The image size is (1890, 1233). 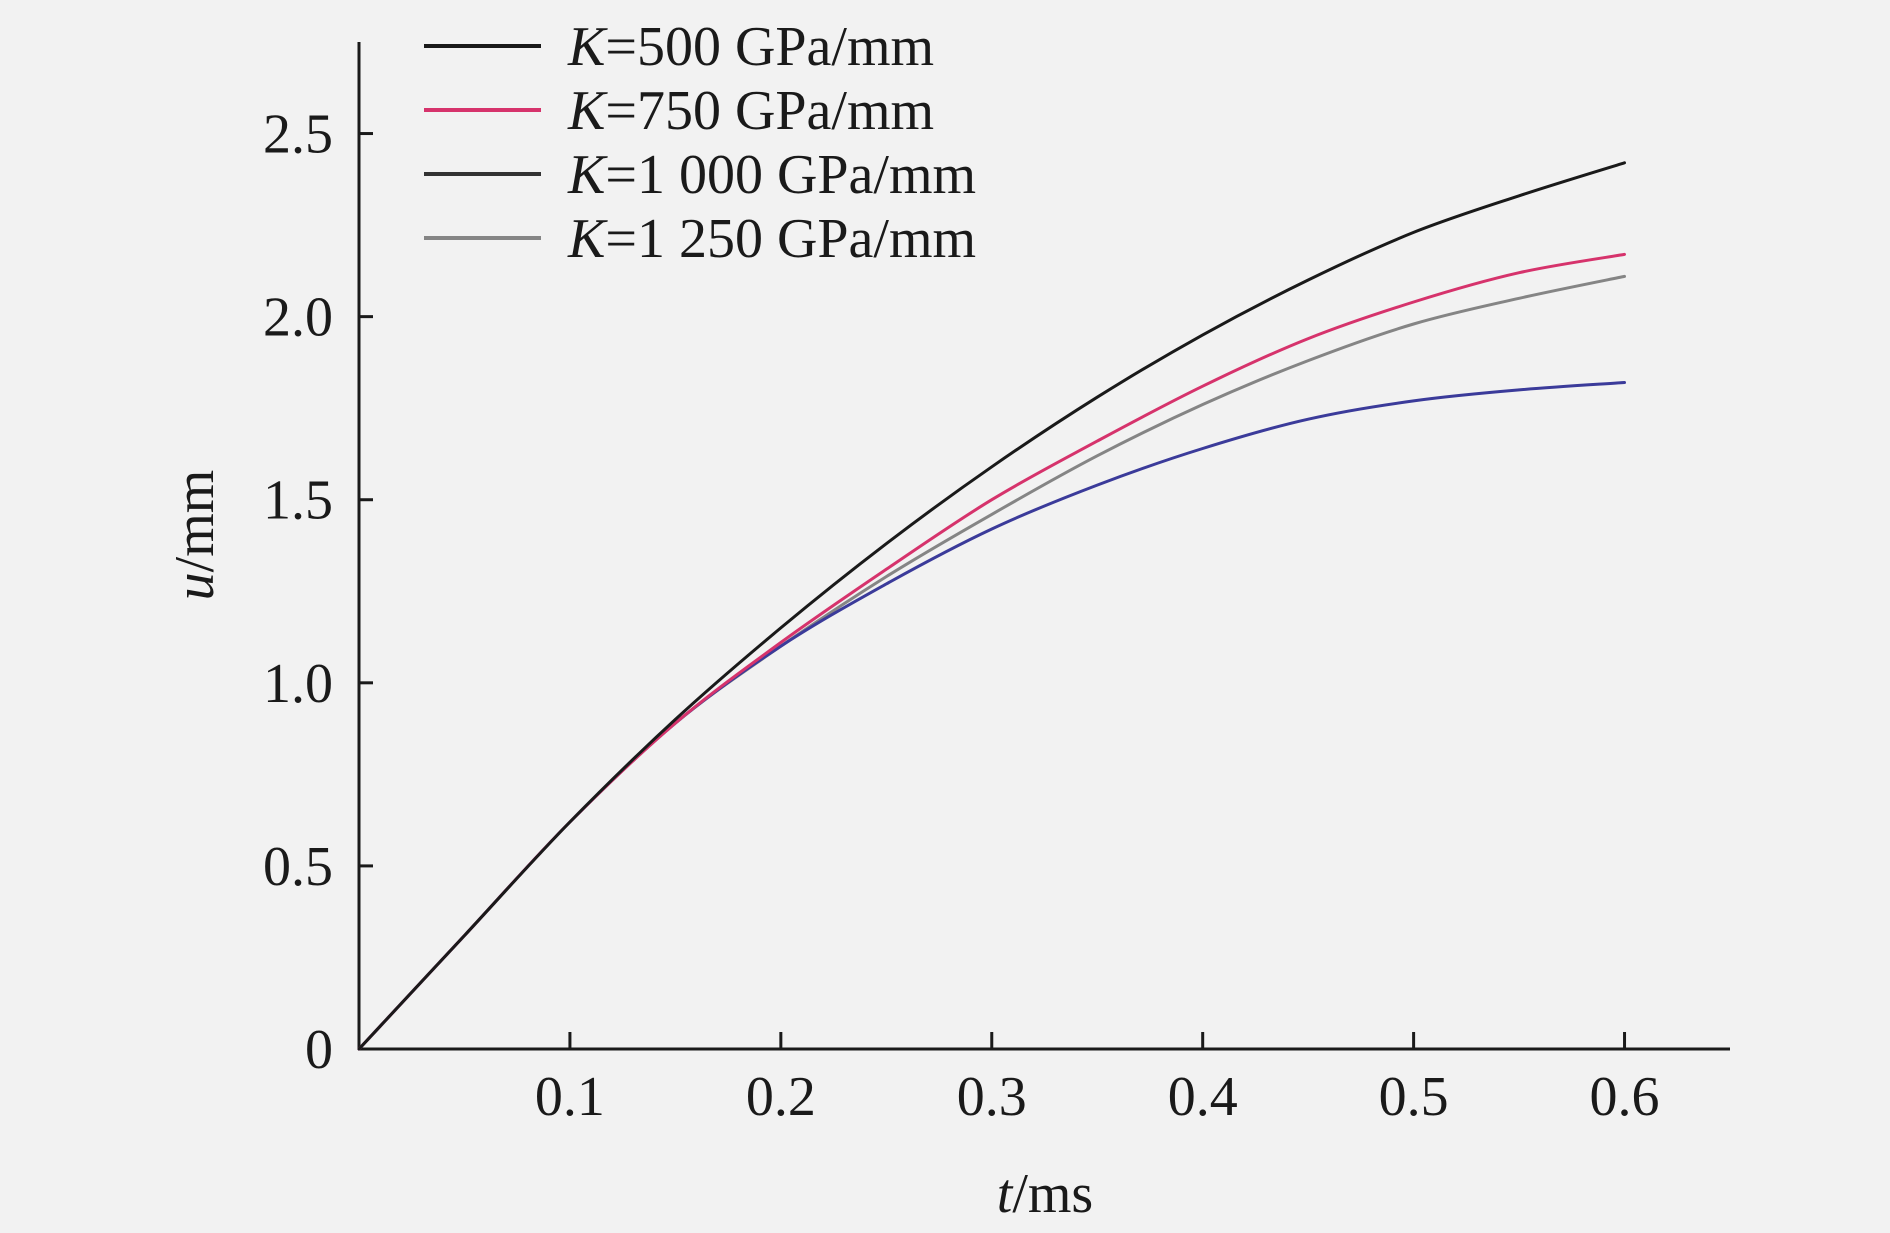 I want to click on y-axis-label: u/mm, so click(x=195, y=535).